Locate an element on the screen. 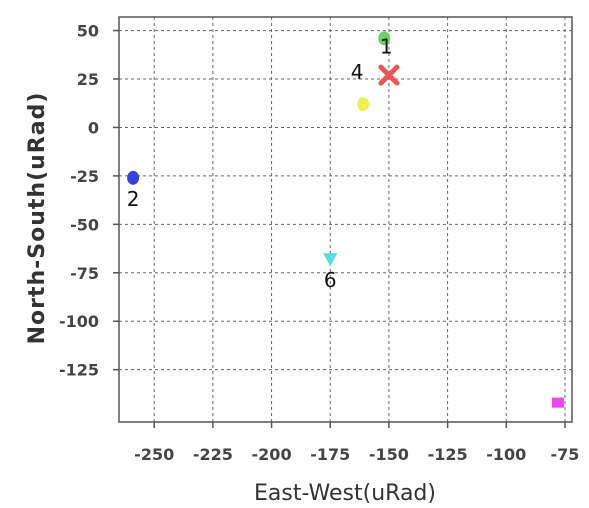 This screenshot has height=508, width=589. y-tick-label: -25 is located at coordinates (84, 176).